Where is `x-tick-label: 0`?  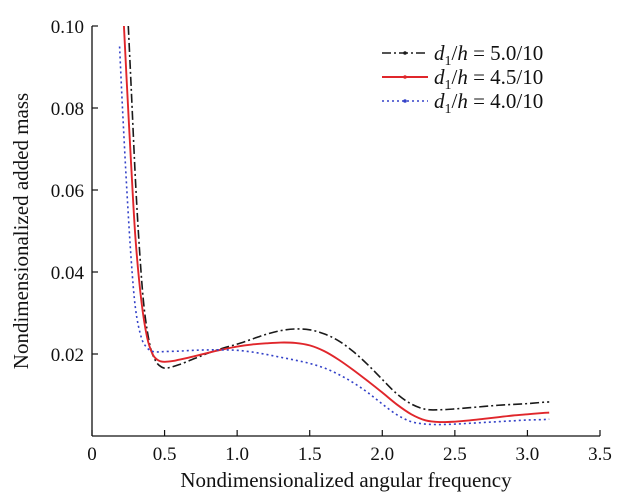
x-tick-label: 0 is located at coordinates (92, 454).